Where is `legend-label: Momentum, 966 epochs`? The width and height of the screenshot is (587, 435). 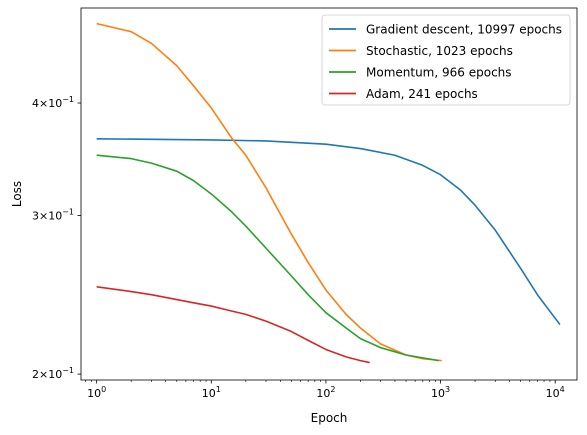 legend-label: Momentum, 966 epochs is located at coordinates (439, 73).